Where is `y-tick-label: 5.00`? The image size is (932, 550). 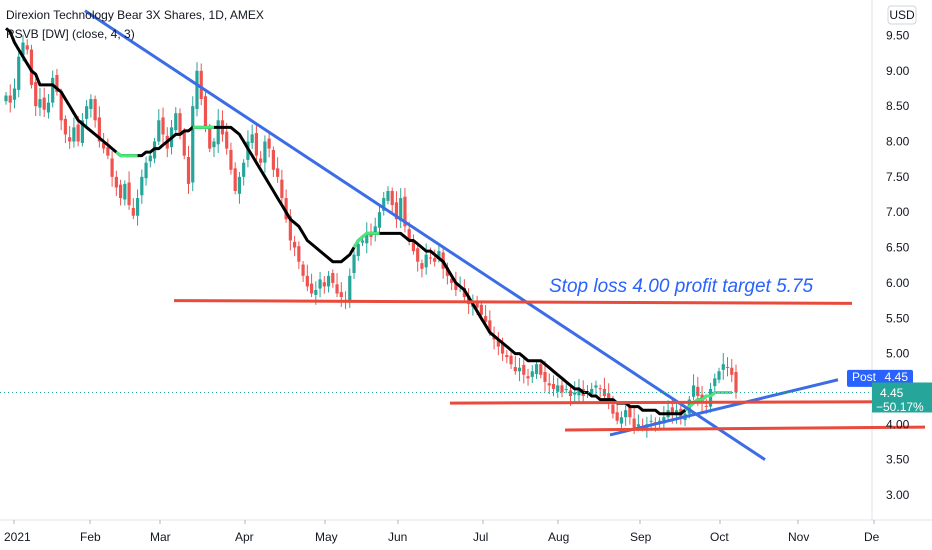
y-tick-label: 5.00 is located at coordinates (898, 354).